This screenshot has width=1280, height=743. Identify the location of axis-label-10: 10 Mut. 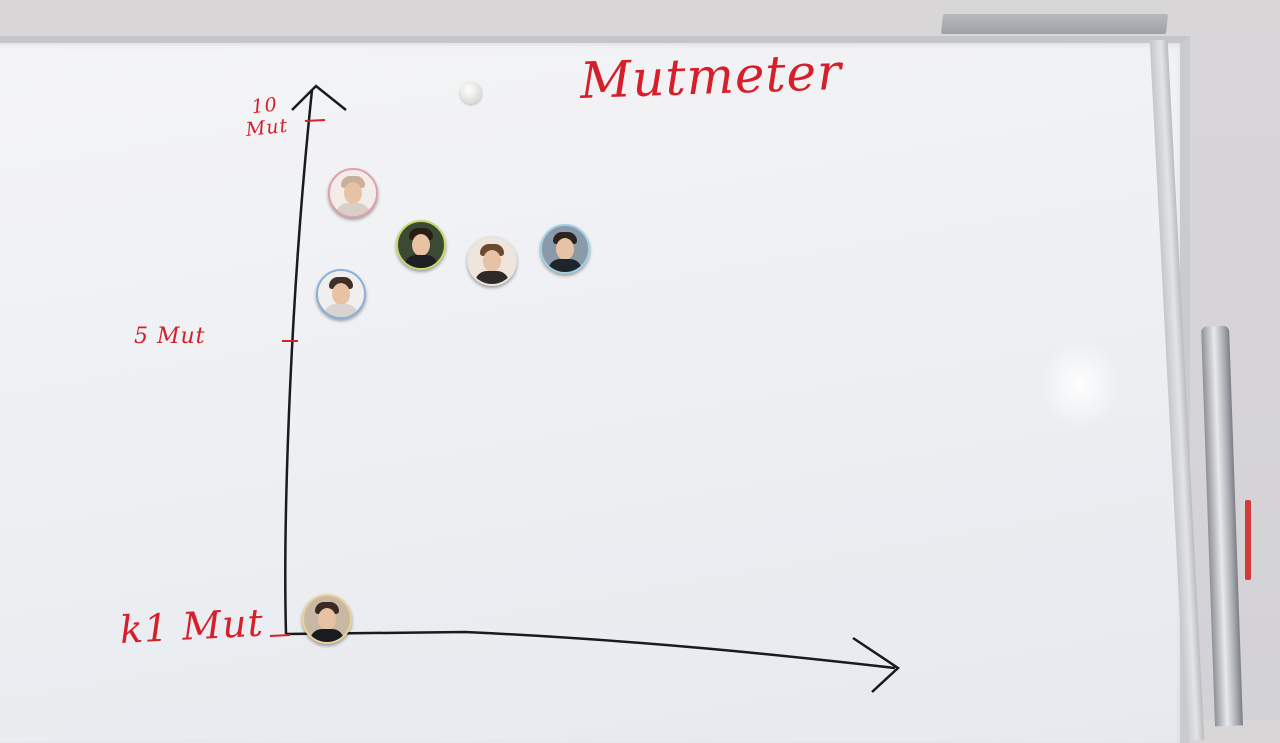
(266, 117).